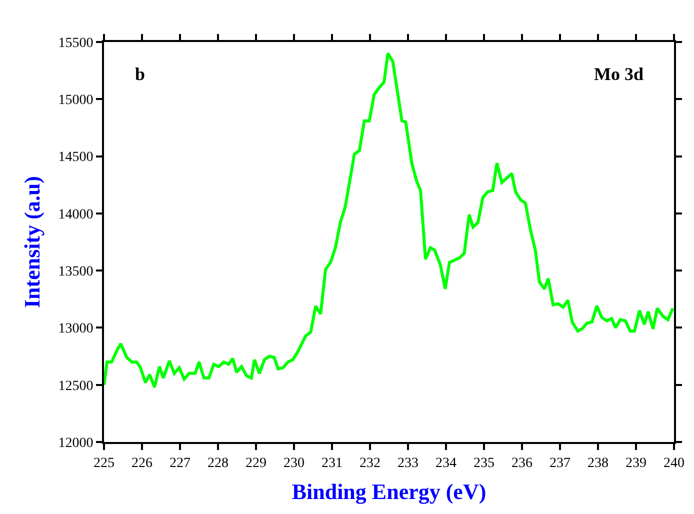  Describe the element at coordinates (522, 463) in the screenshot. I see `x-tick-label: 236` at that location.